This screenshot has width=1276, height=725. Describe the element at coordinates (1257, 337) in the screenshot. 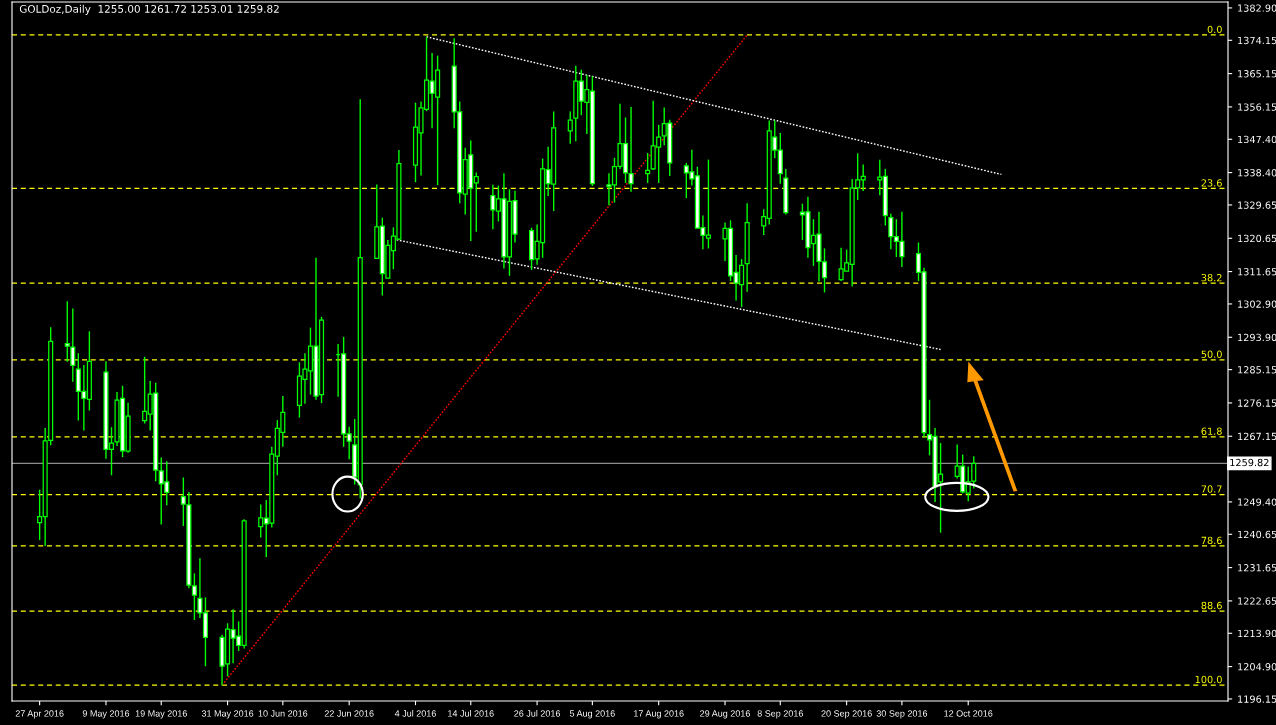

I see `y-tick-label: 1293.90` at that location.